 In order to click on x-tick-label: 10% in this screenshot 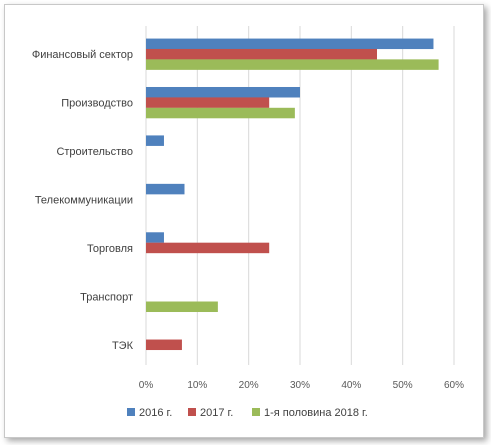, I will do `click(197, 385)`.